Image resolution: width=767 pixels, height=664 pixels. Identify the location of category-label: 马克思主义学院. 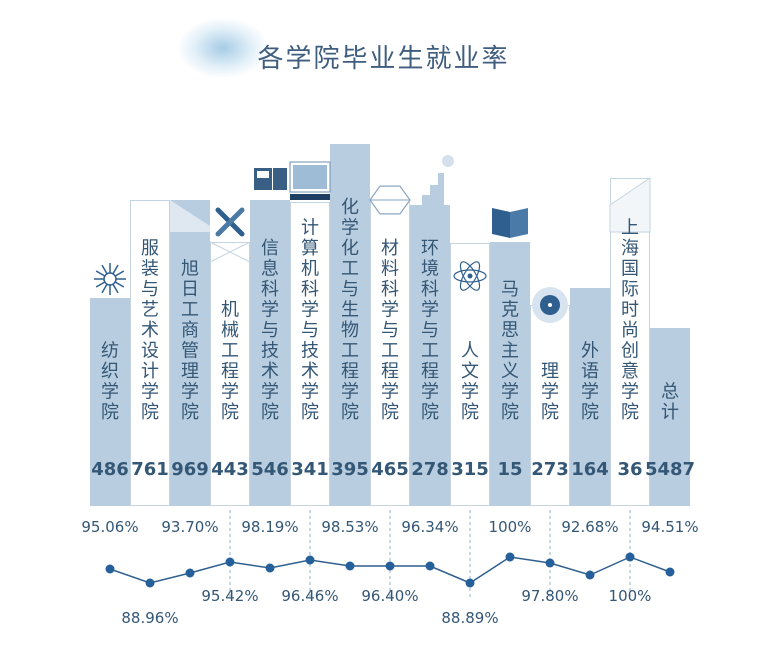
(510, 351).